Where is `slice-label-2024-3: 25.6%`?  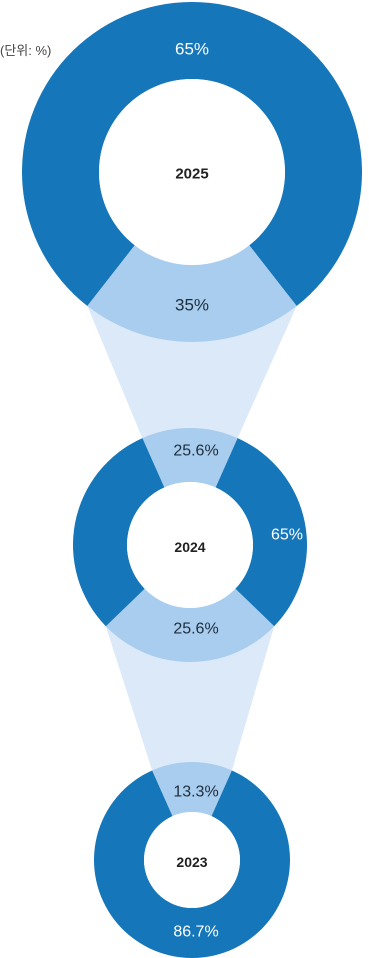 slice-label-2024-3: 25.6% is located at coordinates (195, 629).